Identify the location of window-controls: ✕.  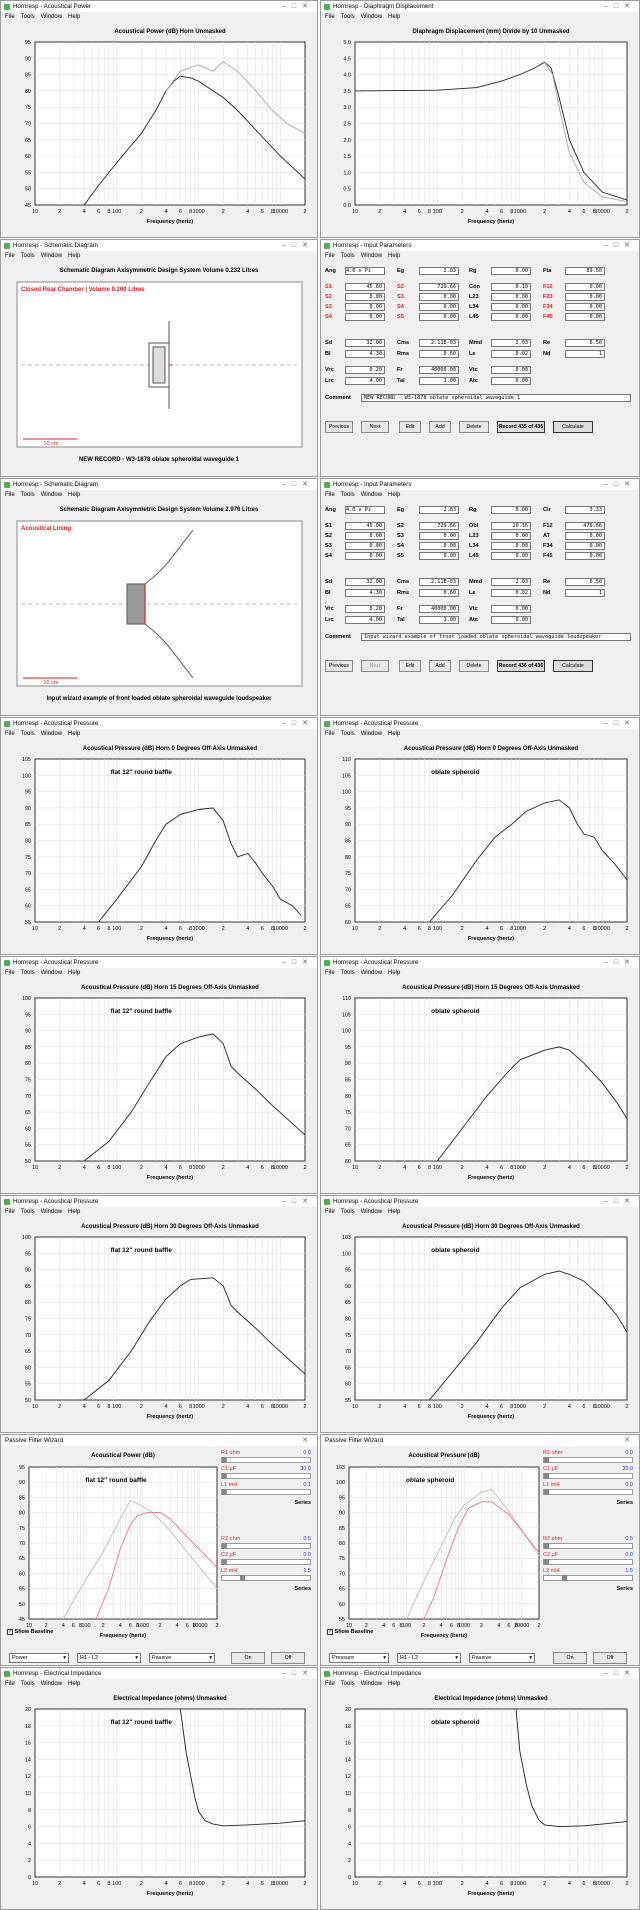
(630, 1440).